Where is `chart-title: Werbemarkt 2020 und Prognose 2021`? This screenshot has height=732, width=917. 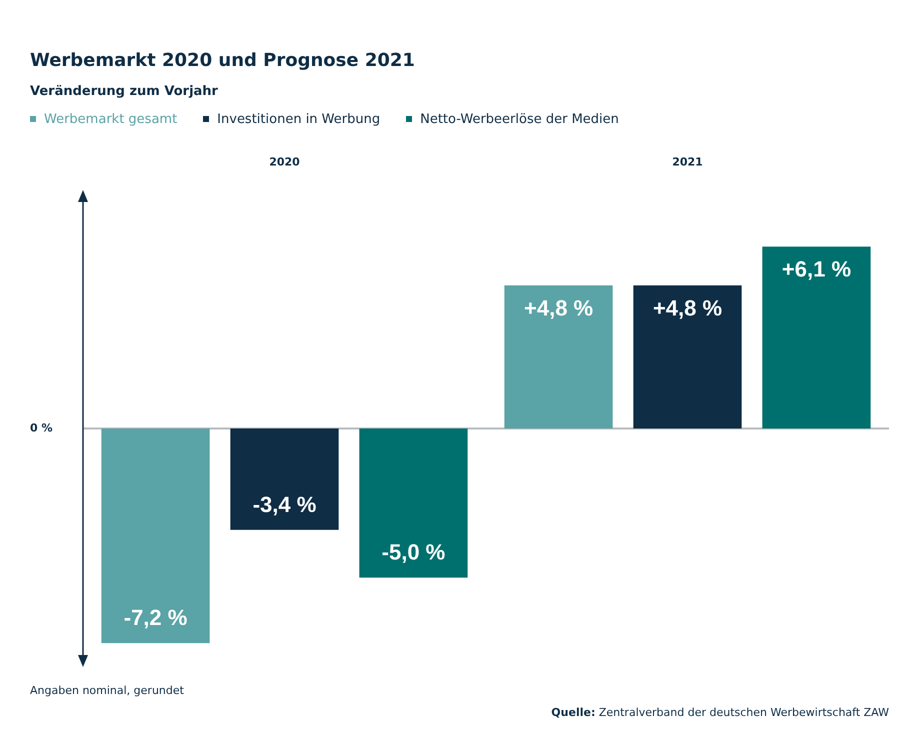
chart-title: Werbemarkt 2020 und Prognose 2021 is located at coordinates (222, 60).